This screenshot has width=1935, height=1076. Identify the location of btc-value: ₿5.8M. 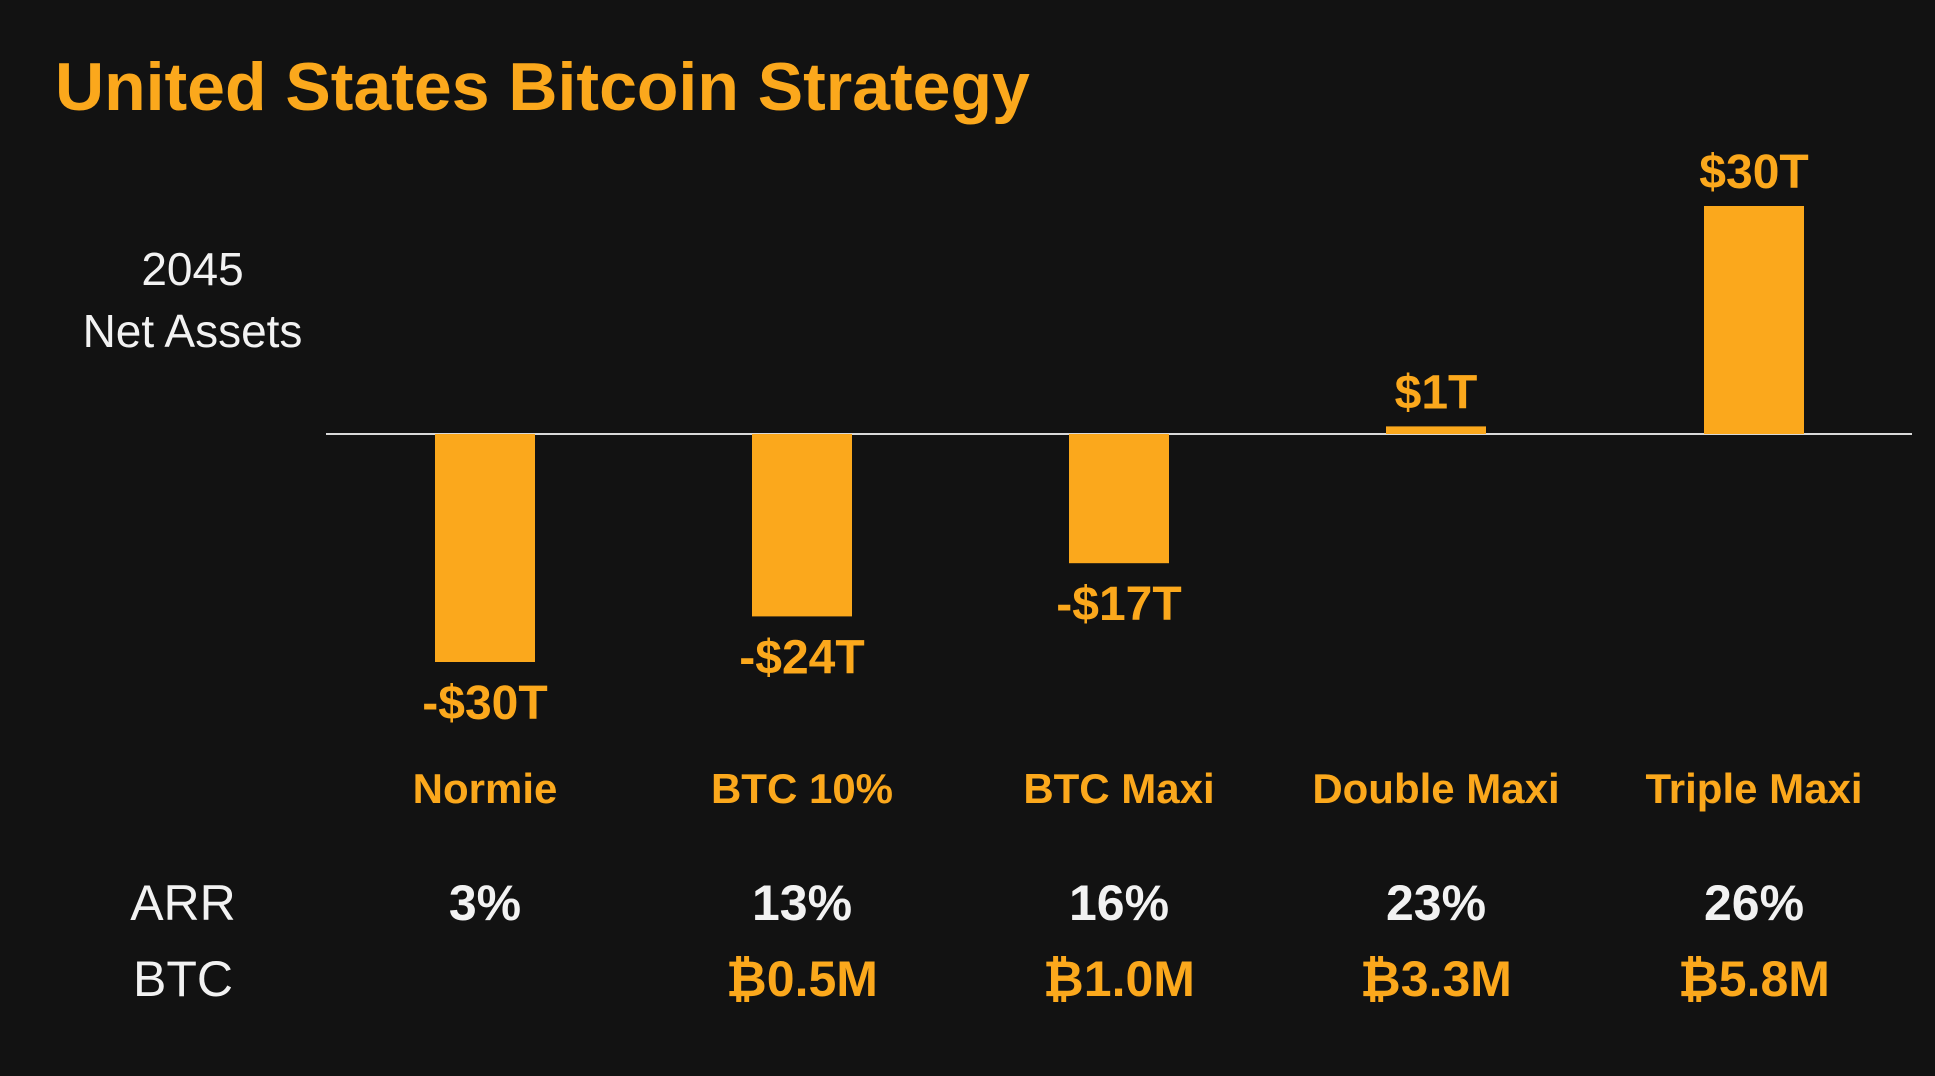
(1754, 979).